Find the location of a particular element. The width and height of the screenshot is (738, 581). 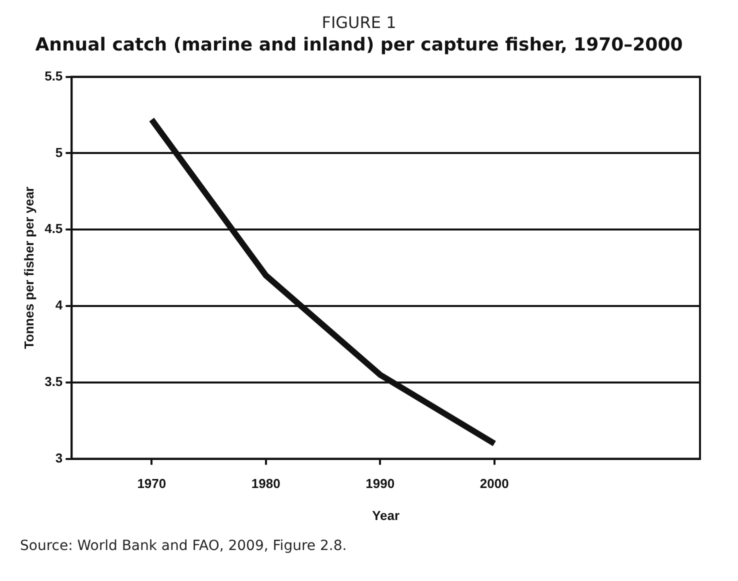

y-tick-label: 3 is located at coordinates (59, 458).